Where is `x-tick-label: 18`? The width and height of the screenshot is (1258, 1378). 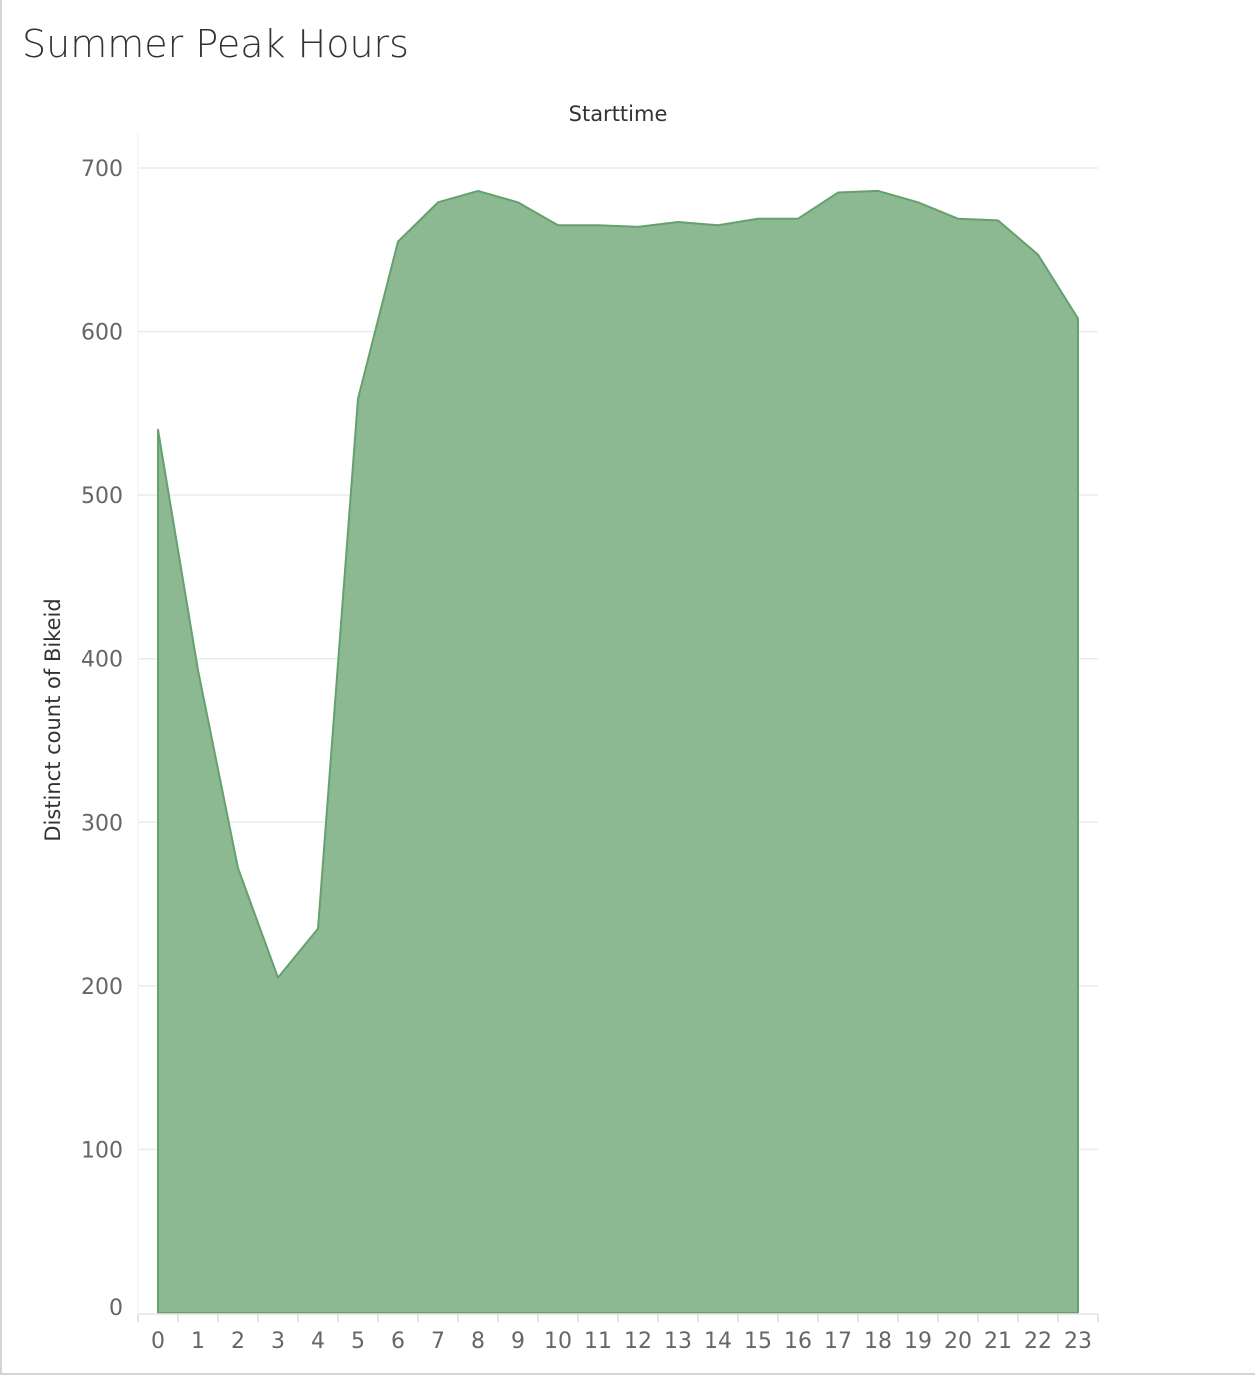
x-tick-label: 18 is located at coordinates (878, 1341).